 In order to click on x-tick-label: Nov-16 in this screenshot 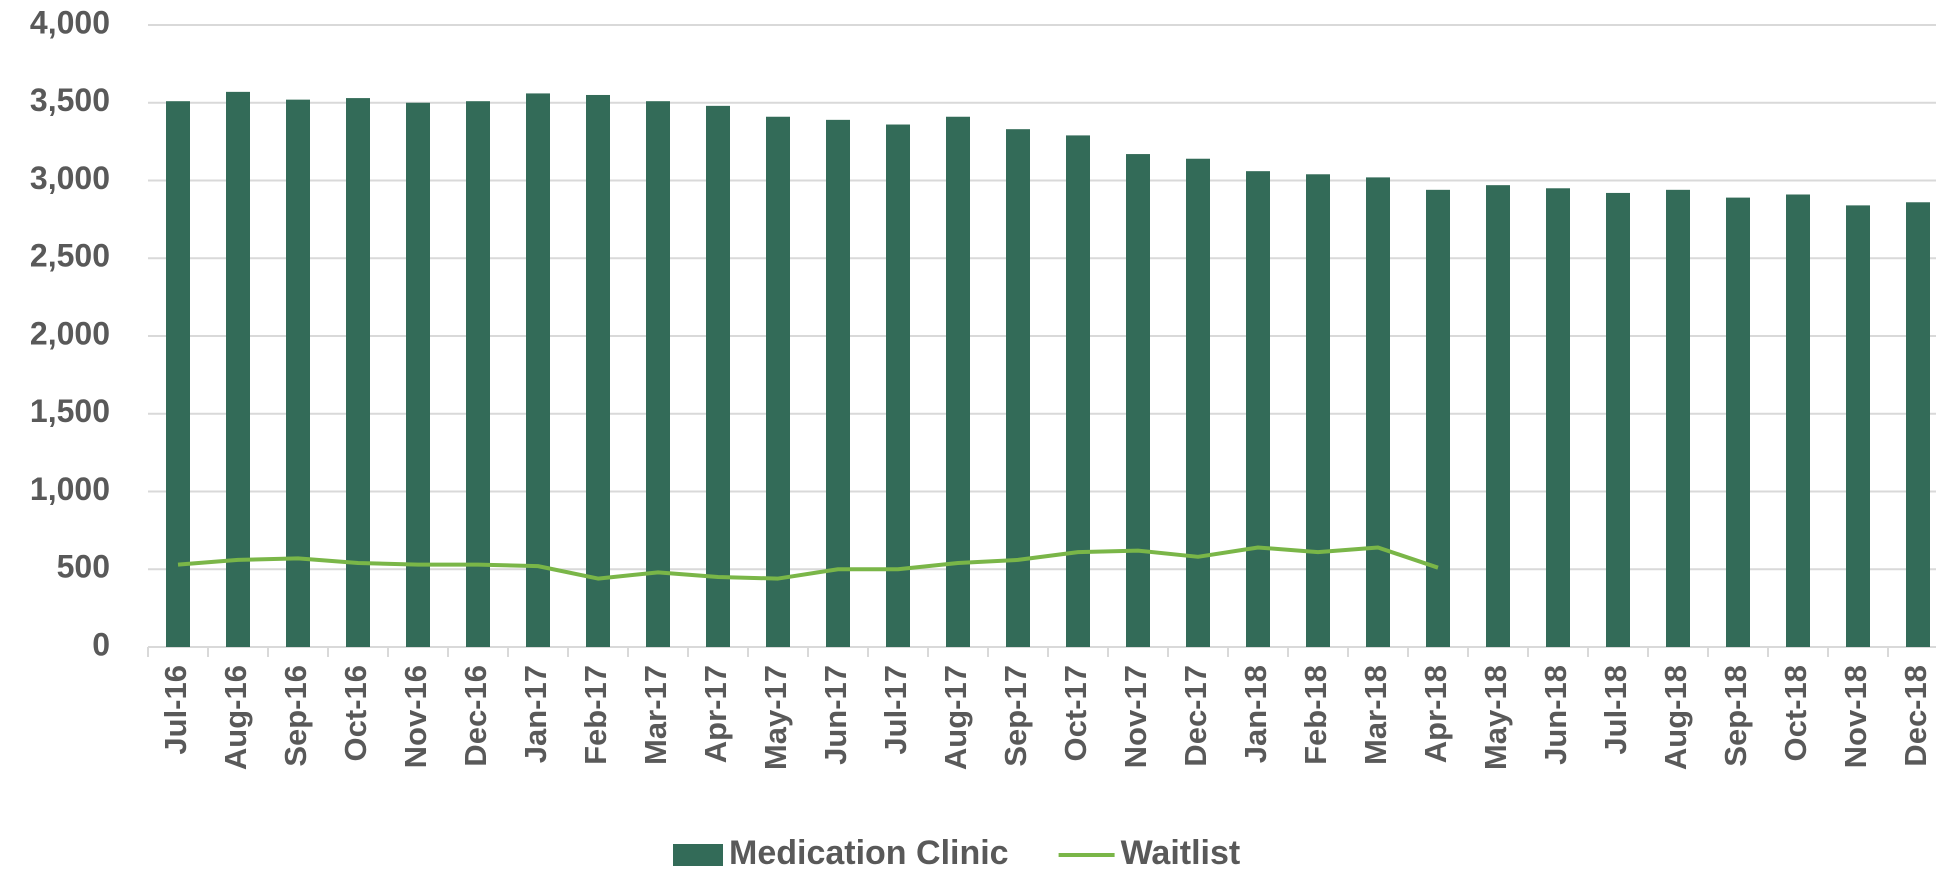, I will do `click(415, 716)`.